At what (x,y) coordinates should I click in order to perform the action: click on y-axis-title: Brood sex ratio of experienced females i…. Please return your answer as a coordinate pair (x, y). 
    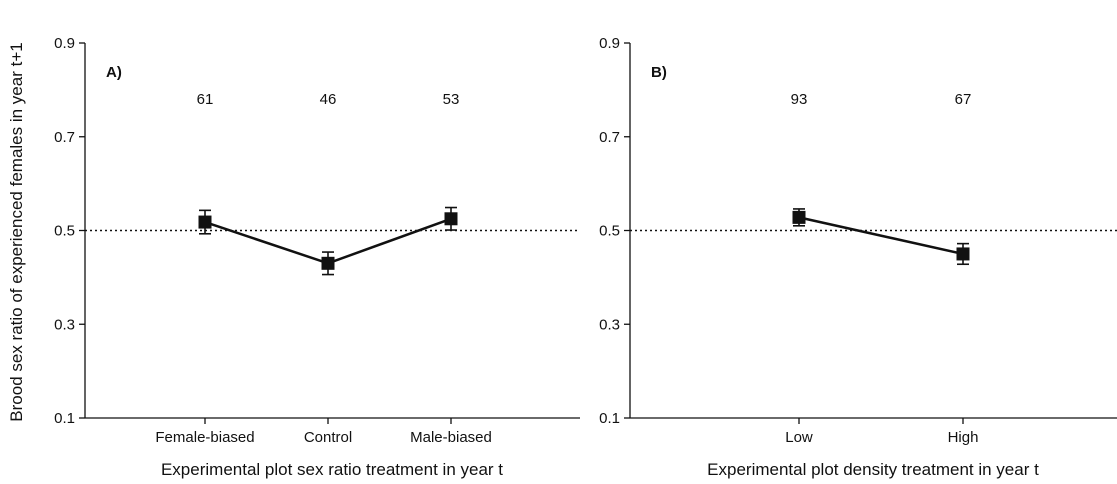
    Looking at the image, I should click on (16, 231).